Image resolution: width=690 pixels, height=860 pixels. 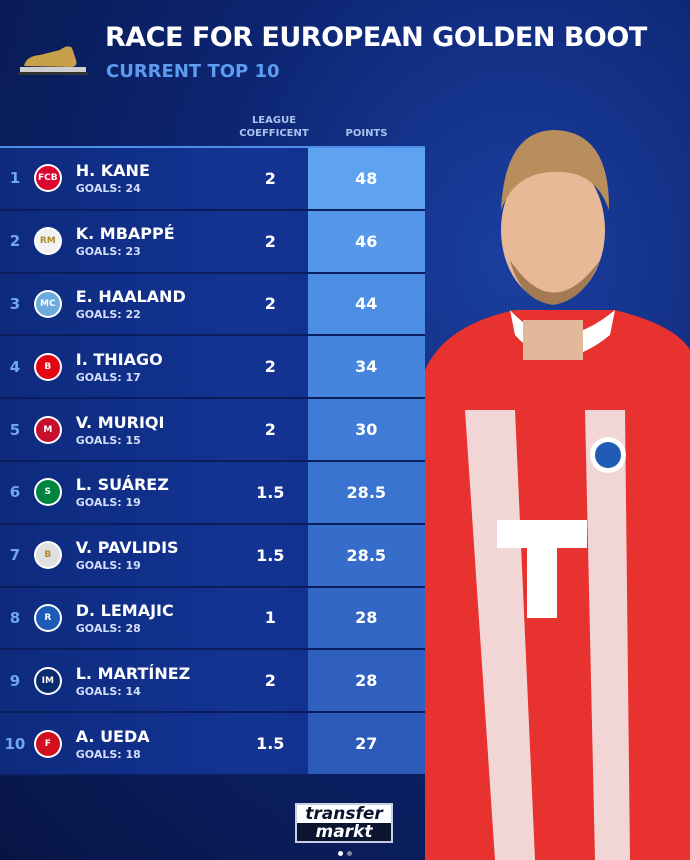 What do you see at coordinates (212, 619) in the screenshot?
I see `table-row: 8 R D. LEMAJIC GOALS: 28 1 28` at bounding box center [212, 619].